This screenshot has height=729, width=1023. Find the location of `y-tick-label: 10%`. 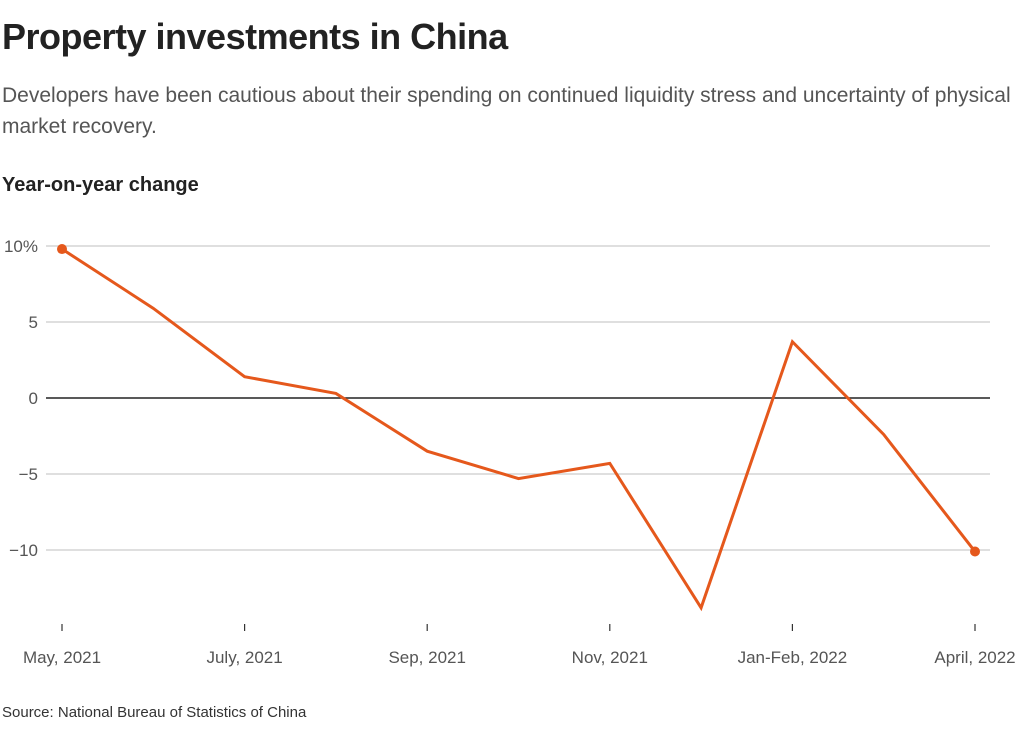

y-tick-label: 10% is located at coordinates (21, 246).